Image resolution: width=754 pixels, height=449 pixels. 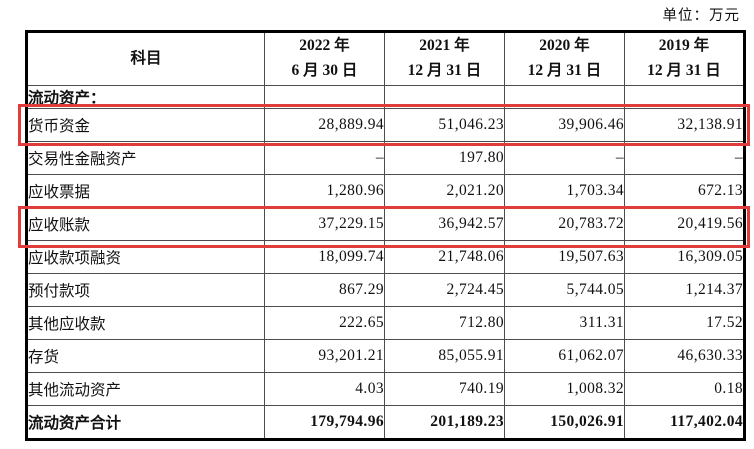 What do you see at coordinates (684, 389) in the screenshot?
I see `cell-value: 0.18` at bounding box center [684, 389].